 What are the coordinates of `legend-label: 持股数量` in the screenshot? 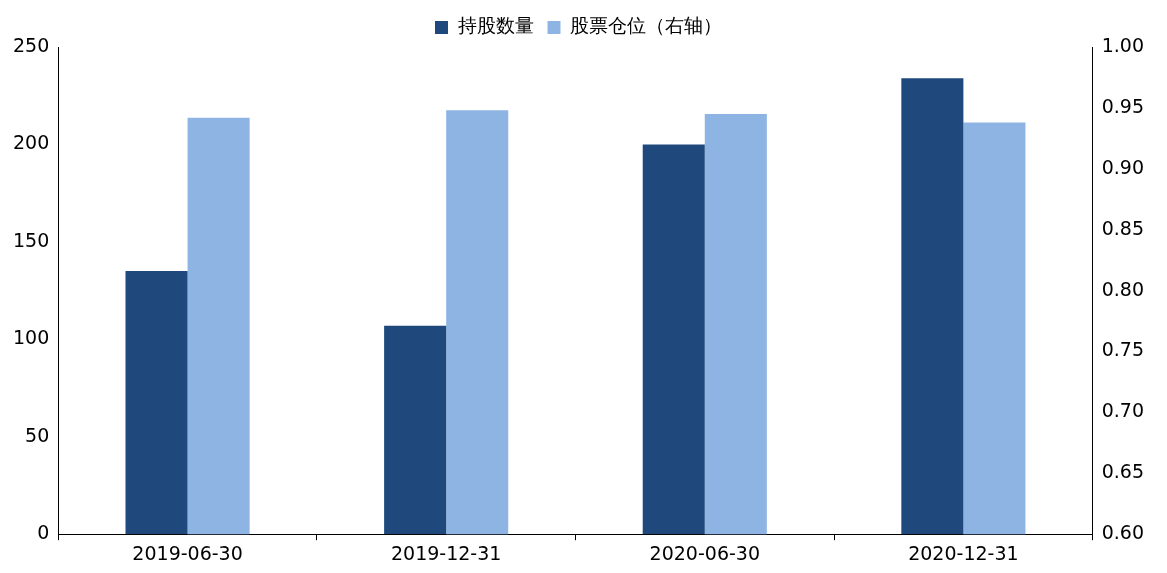 It's located at (495, 25).